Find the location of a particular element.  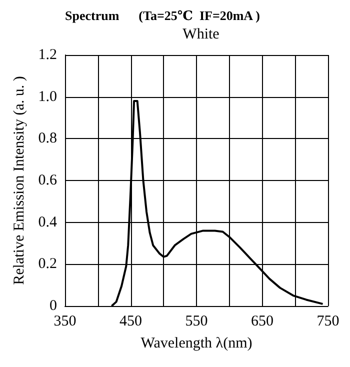

y-tick-label: 1.0 is located at coordinates (47, 96).